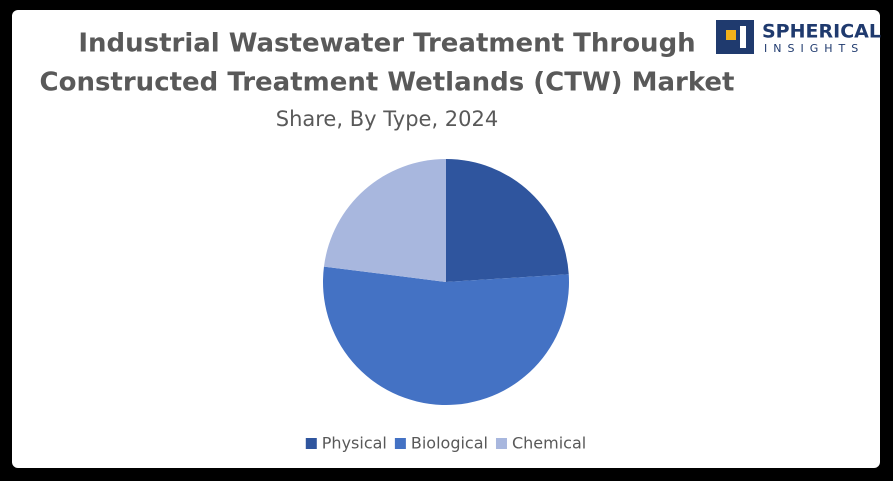 This screenshot has height=481, width=893. What do you see at coordinates (814, 48) in the screenshot?
I see `logo-tagline: INSIGHTS` at bounding box center [814, 48].